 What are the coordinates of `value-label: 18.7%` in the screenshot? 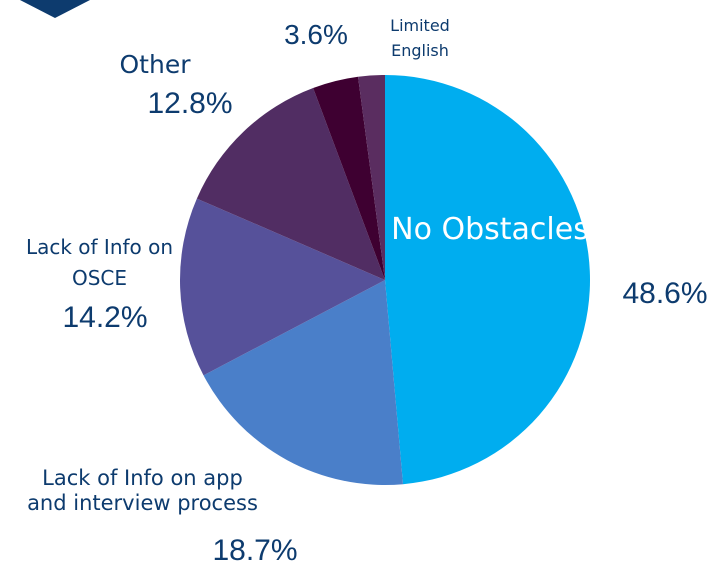 It's located at (255, 550).